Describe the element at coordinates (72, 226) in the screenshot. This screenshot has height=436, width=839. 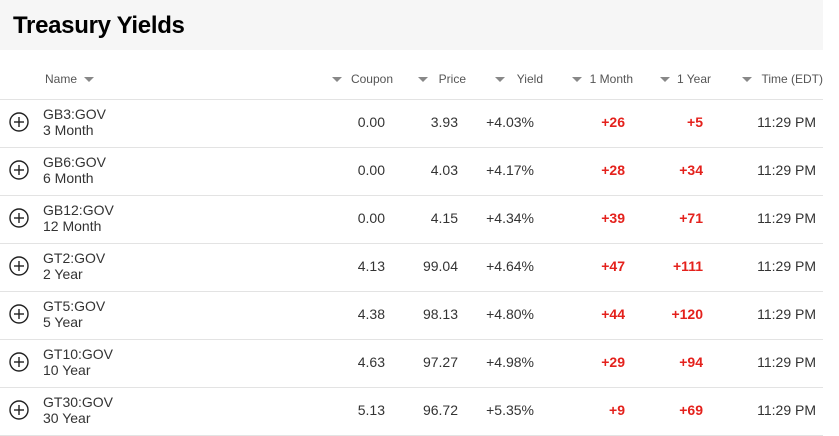
I see `maturity: 12 Month` at that location.